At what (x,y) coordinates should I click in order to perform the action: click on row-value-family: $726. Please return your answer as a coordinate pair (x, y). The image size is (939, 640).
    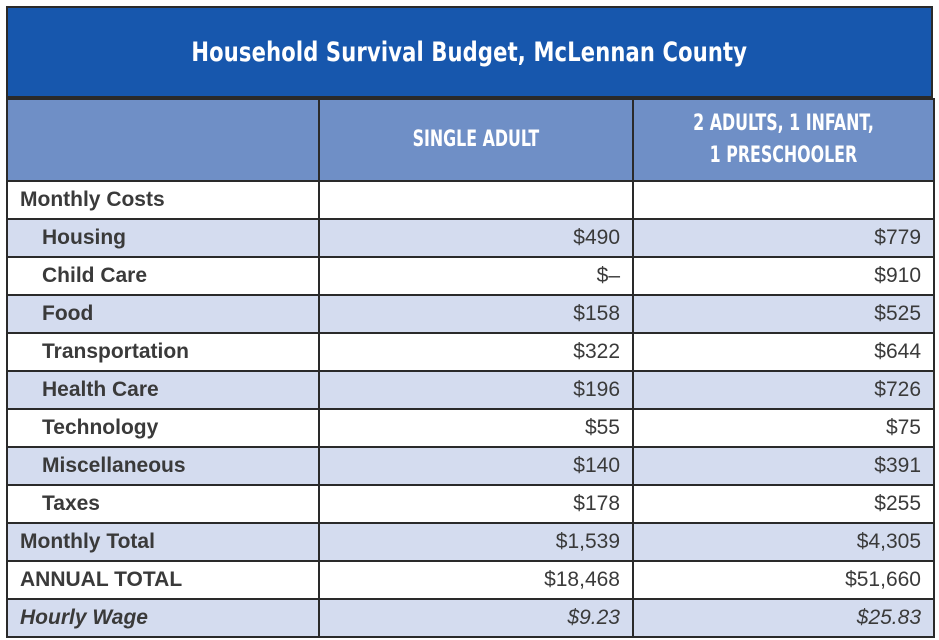
    Looking at the image, I should click on (783, 390).